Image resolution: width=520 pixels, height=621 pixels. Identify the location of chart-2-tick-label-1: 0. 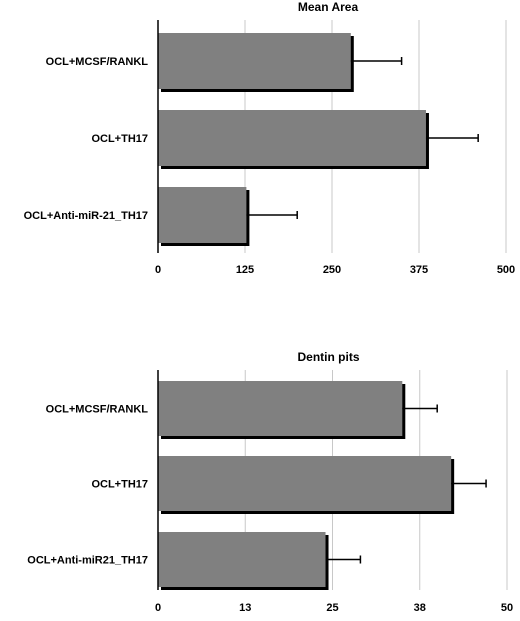
(158, 608).